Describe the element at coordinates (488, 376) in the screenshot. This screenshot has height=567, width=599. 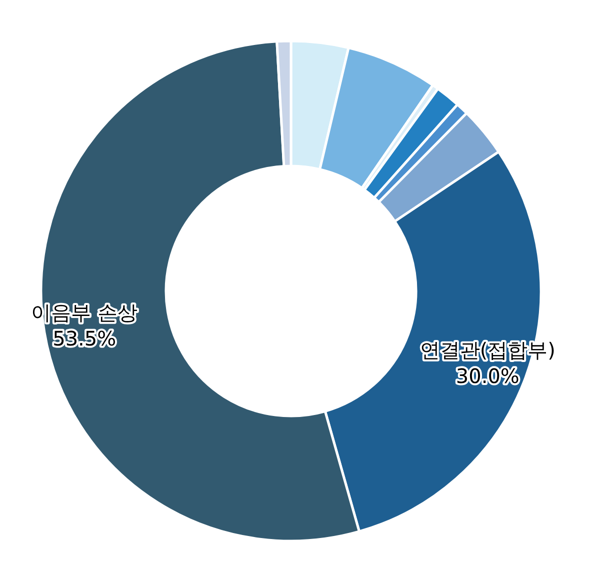
I see `data-label: 30.0%` at that location.